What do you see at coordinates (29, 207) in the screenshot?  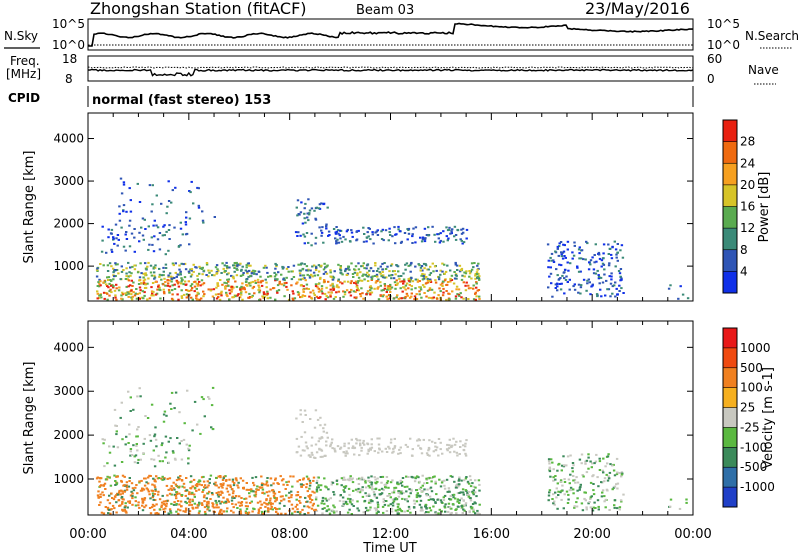 I see `power-ylabel: Slant Range [km]` at bounding box center [29, 207].